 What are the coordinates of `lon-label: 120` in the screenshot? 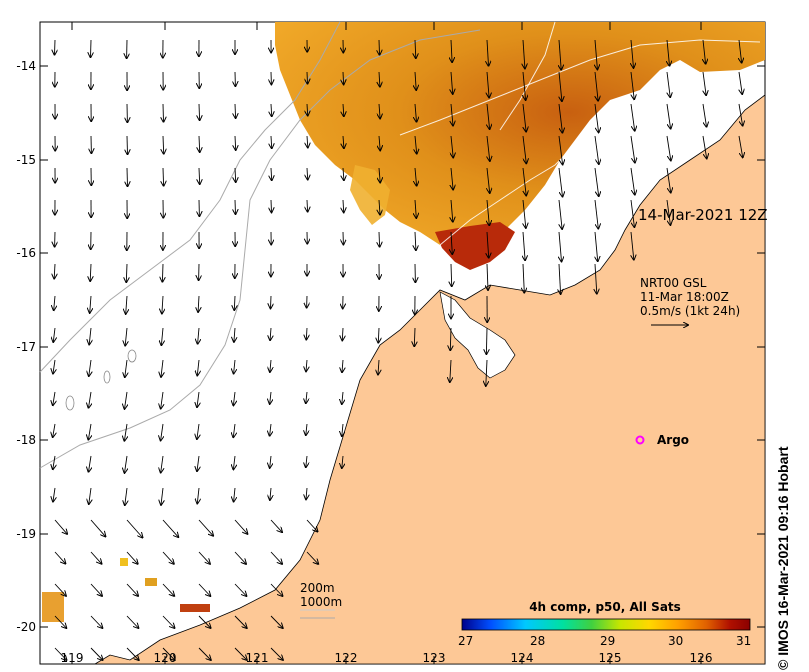 It's located at (165, 658).